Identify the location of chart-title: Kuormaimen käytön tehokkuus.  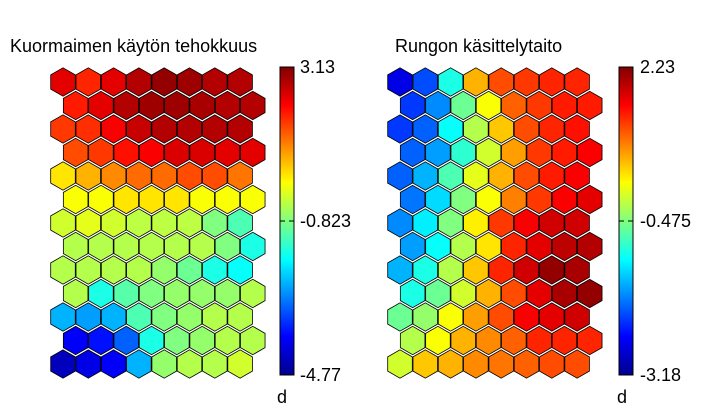
(133, 46).